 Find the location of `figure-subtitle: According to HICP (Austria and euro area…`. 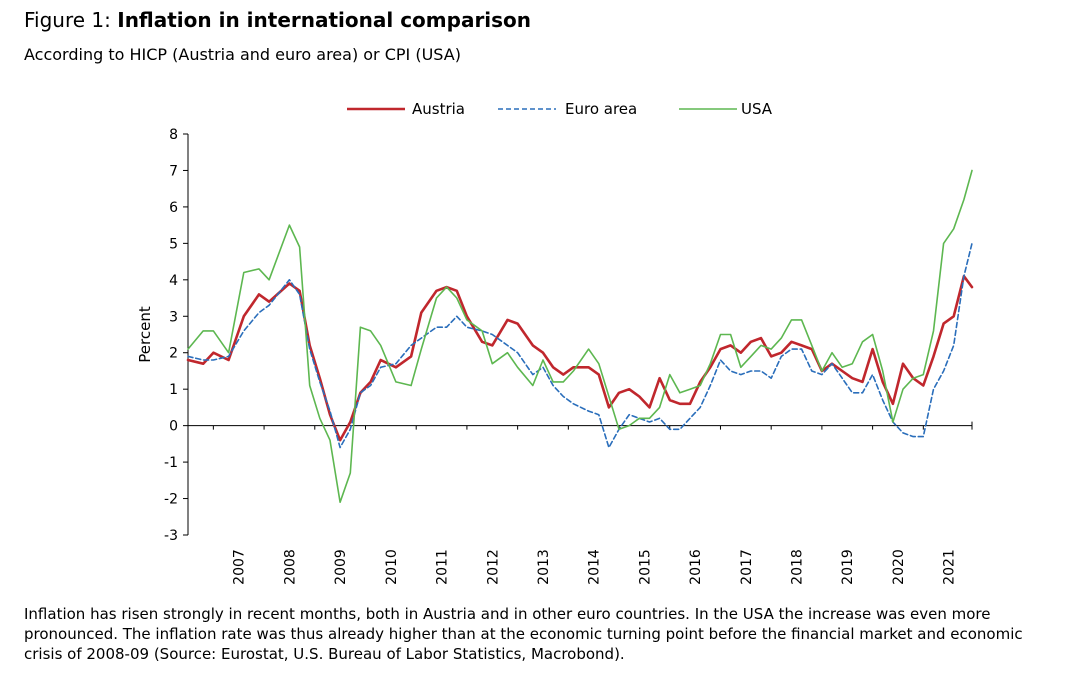

figure-subtitle: According to HICP (Austria and euro area… is located at coordinates (242, 54).